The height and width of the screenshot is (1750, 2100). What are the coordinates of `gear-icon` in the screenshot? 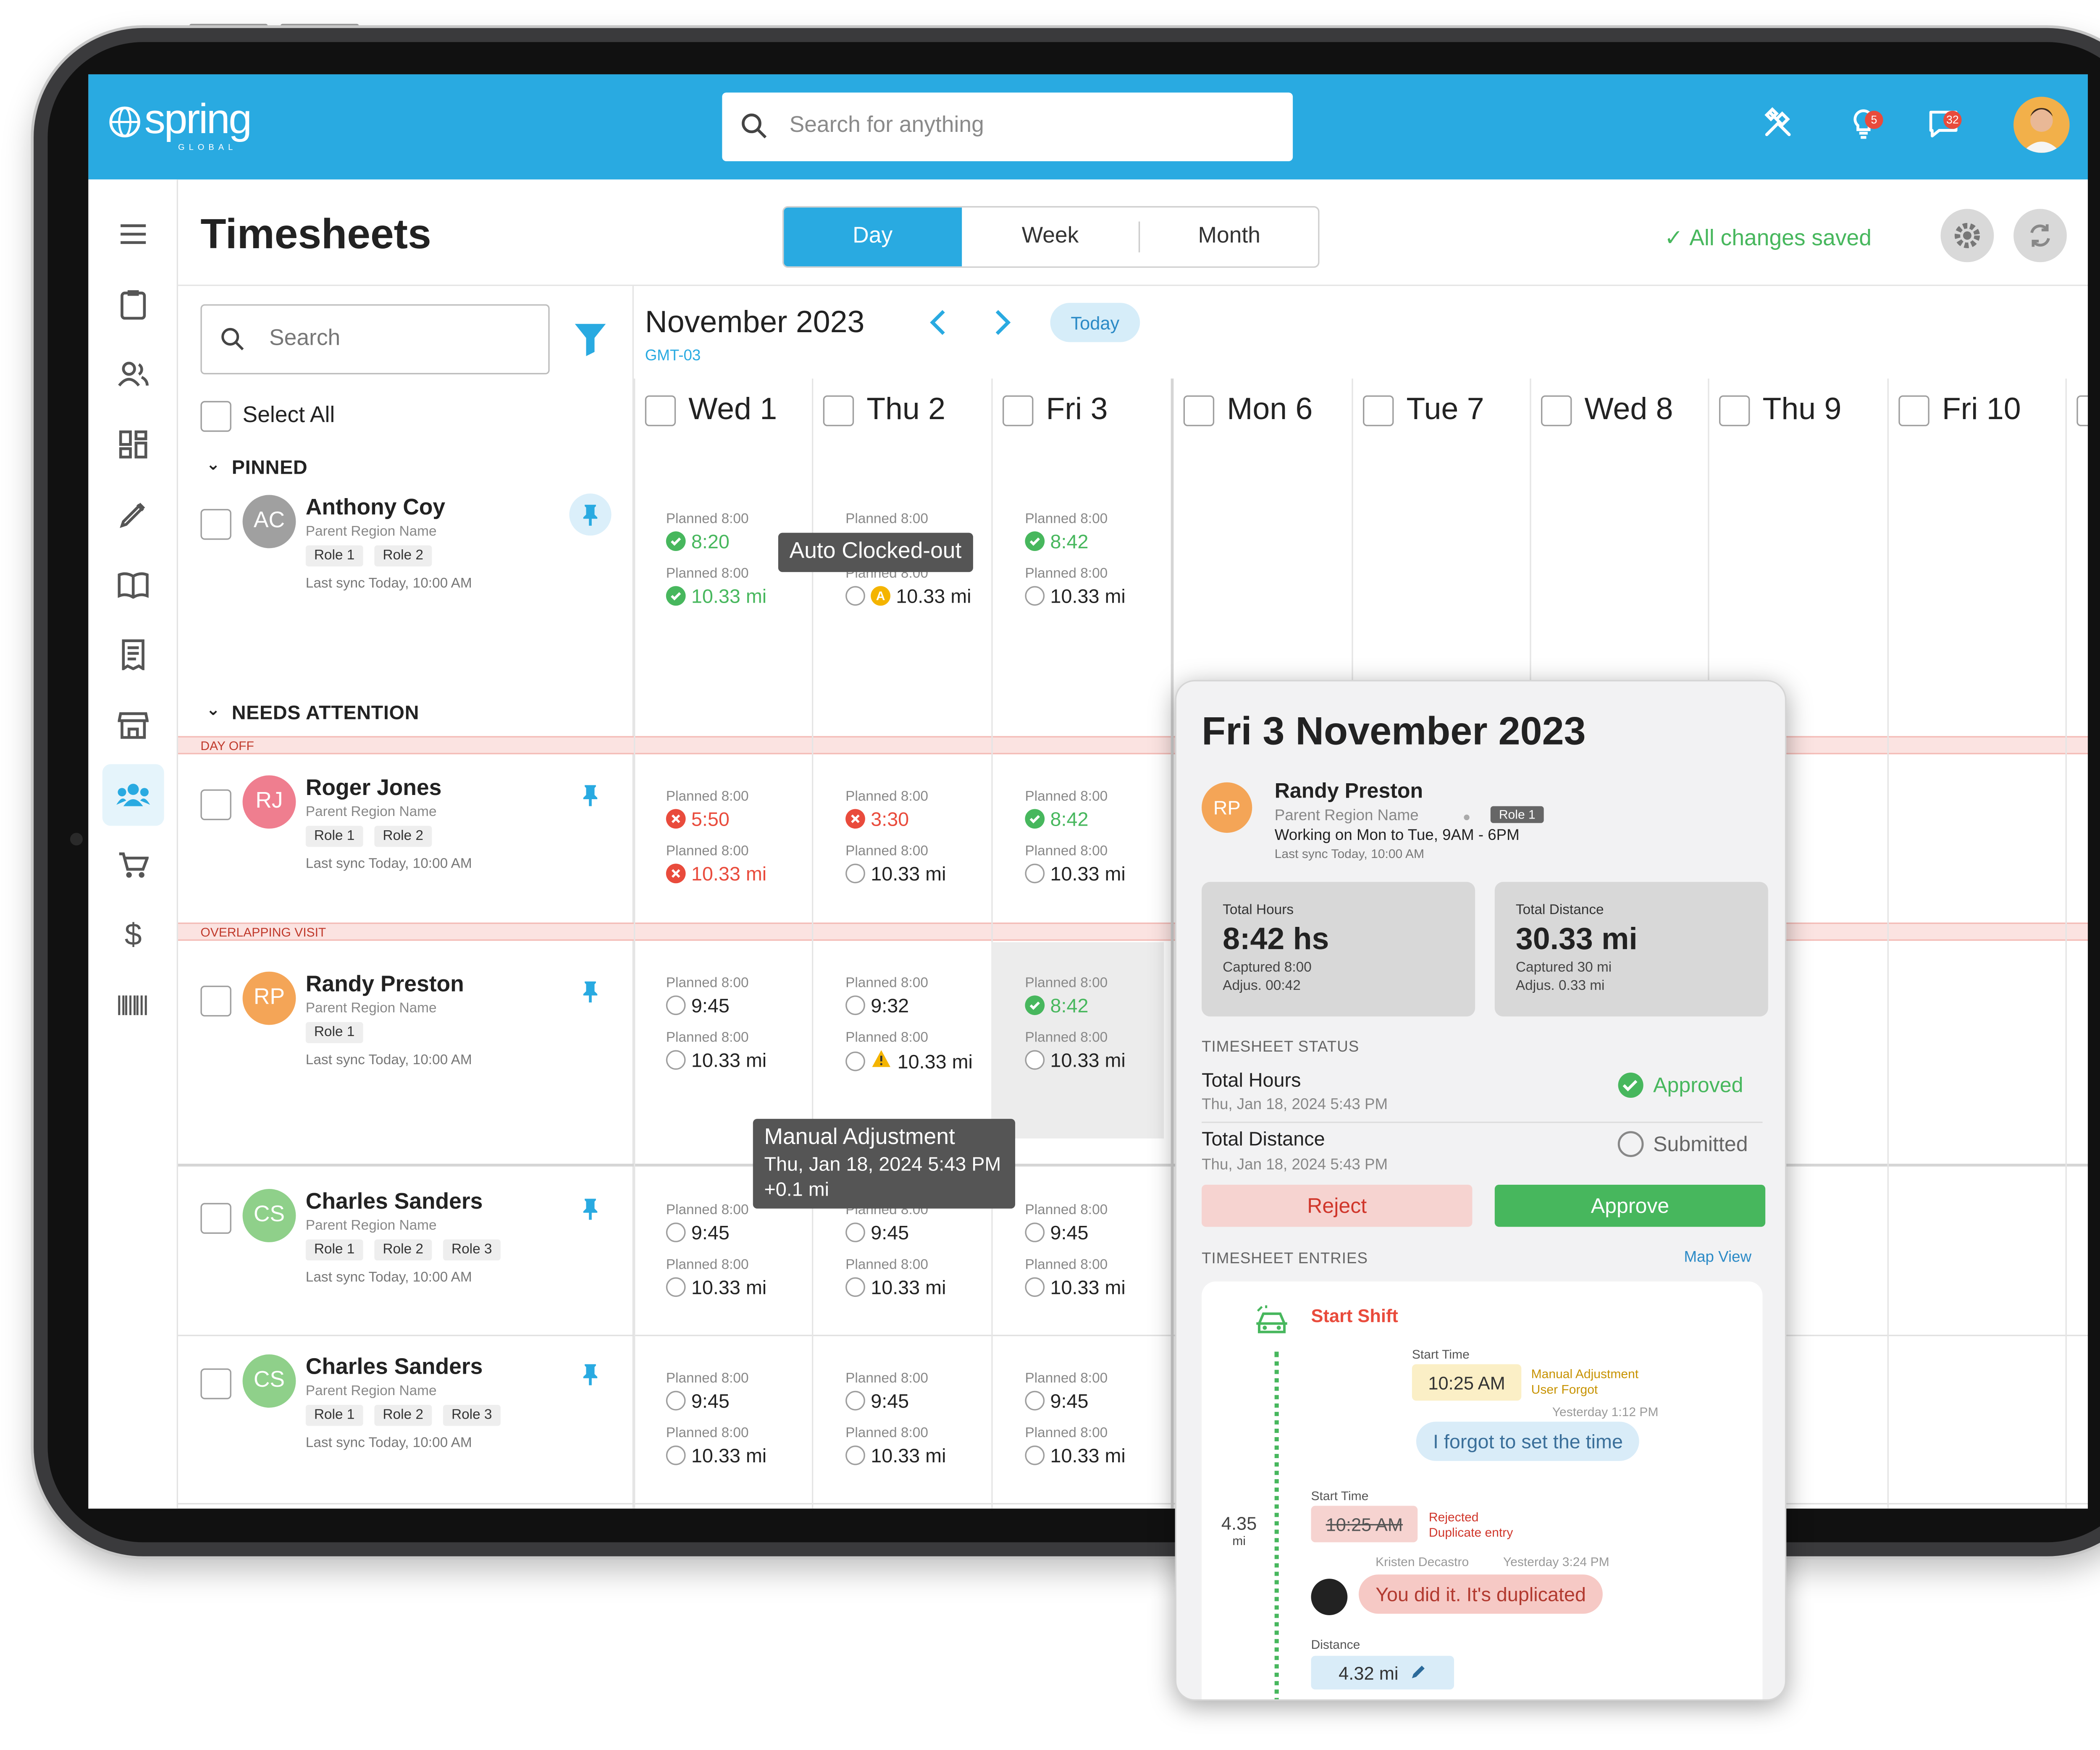 It's located at (1967, 236).